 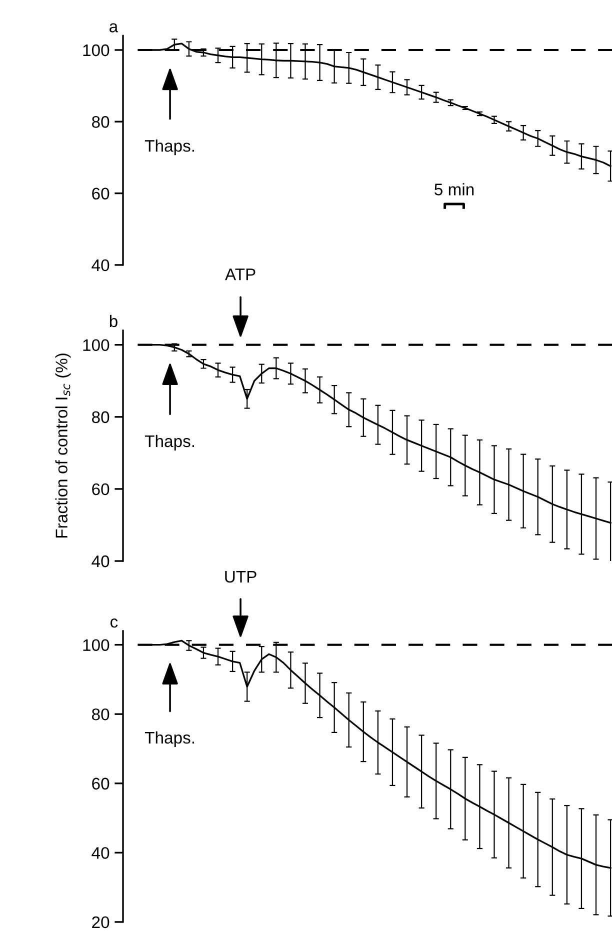 I want to click on y-axis-title: Fraction of control I$_{sc}$ (%), so click(x=63, y=446).